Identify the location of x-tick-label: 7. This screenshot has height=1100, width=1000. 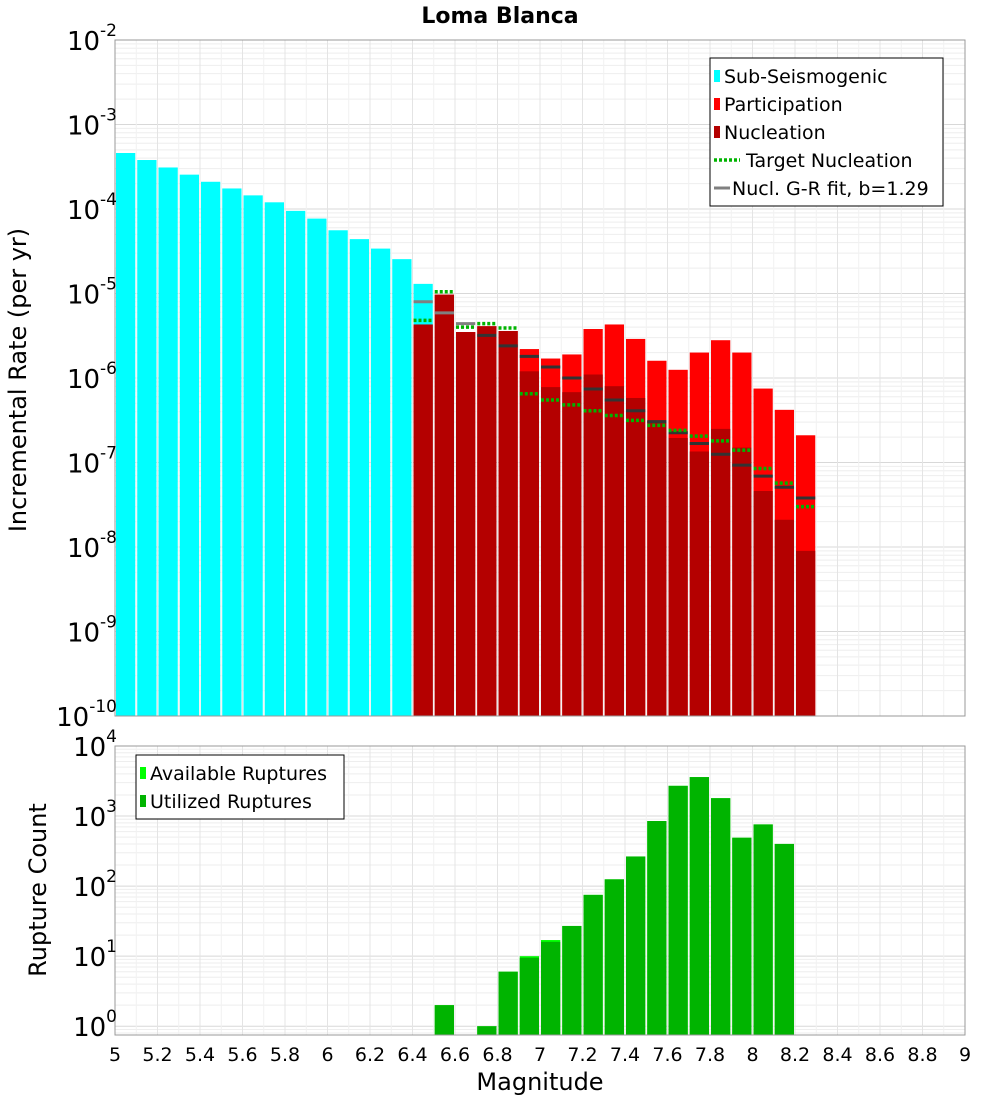
(540, 1055).